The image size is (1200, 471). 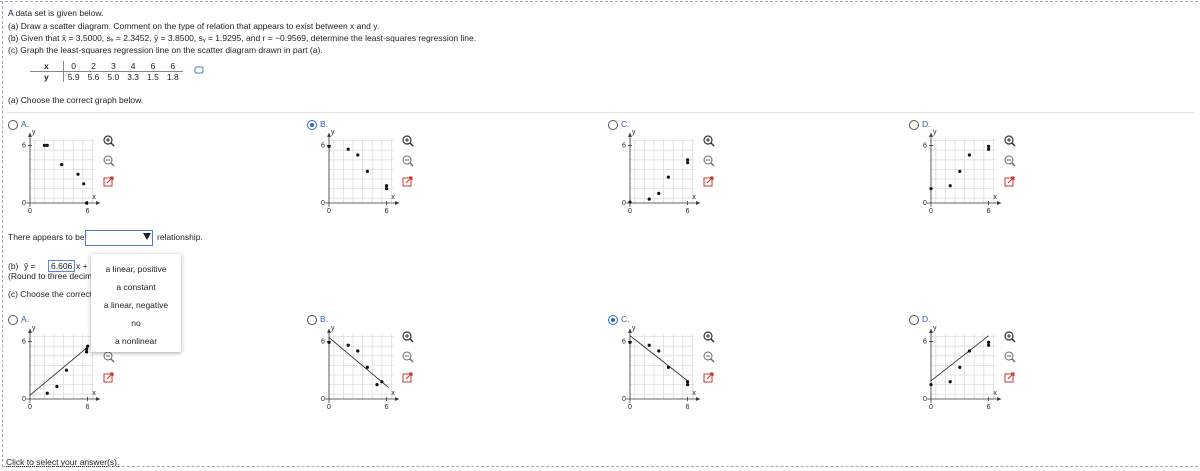 What do you see at coordinates (25, 124) in the screenshot?
I see `option-label: A.` at bounding box center [25, 124].